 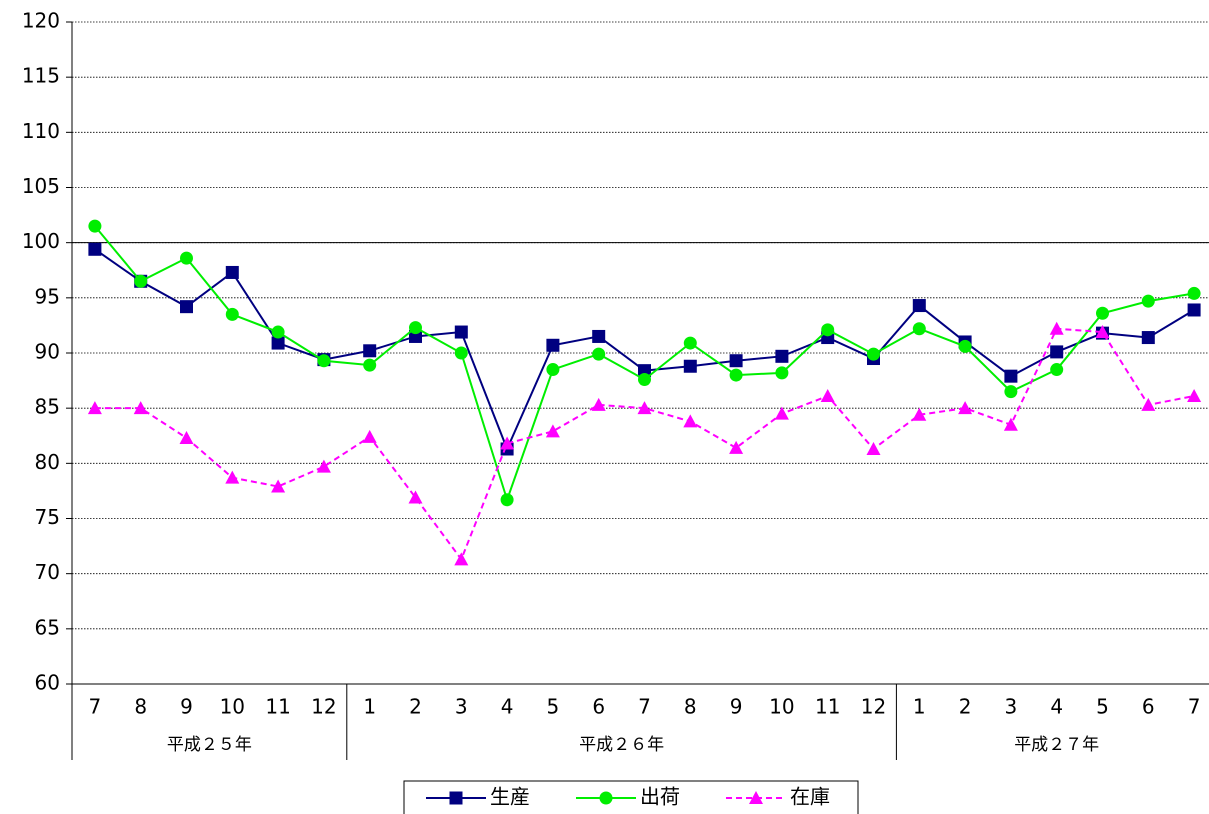 What do you see at coordinates (47, 352) in the screenshot?
I see `y-tick-label: 90` at bounding box center [47, 352].